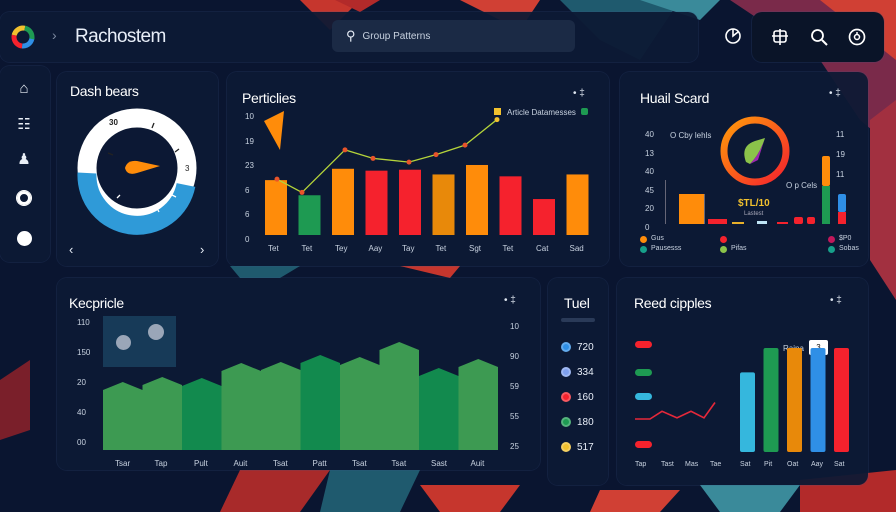 This screenshot has width=896, height=512. I want to click on sidebar-item-home: ⌂, so click(24, 88).